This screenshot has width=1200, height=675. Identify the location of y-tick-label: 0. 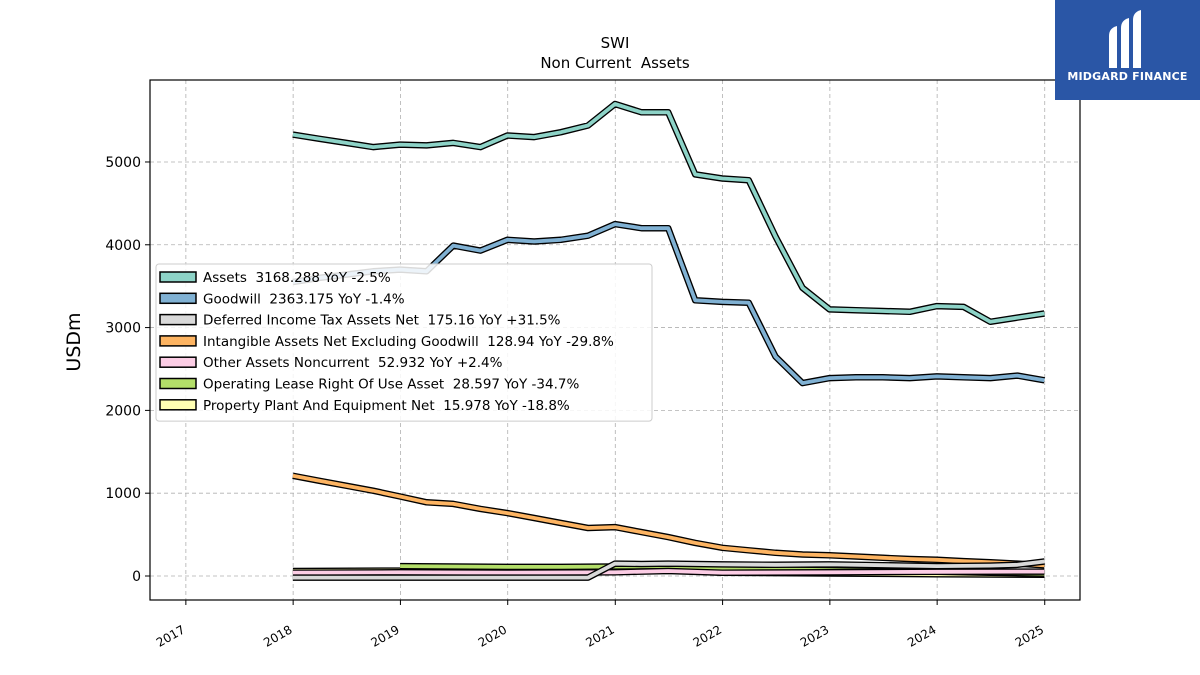
(136, 577).